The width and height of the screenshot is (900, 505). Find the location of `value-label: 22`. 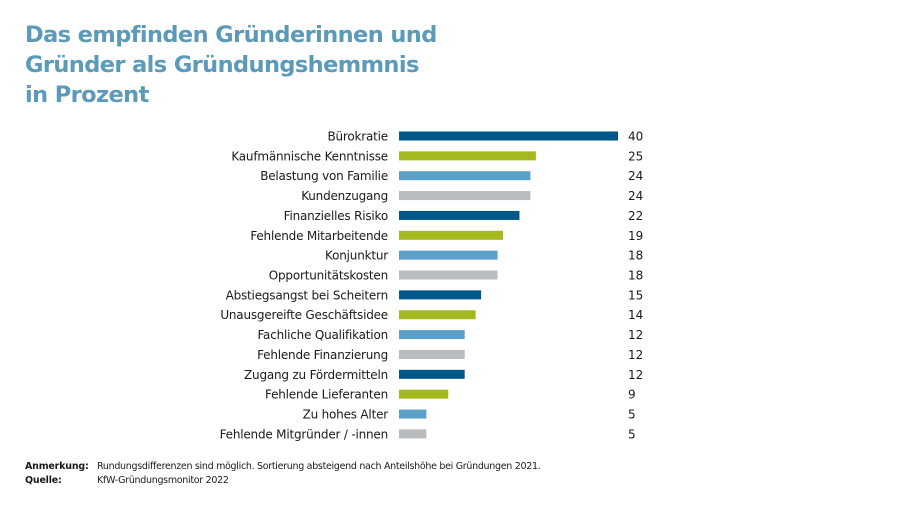

value-label: 22 is located at coordinates (635, 216).